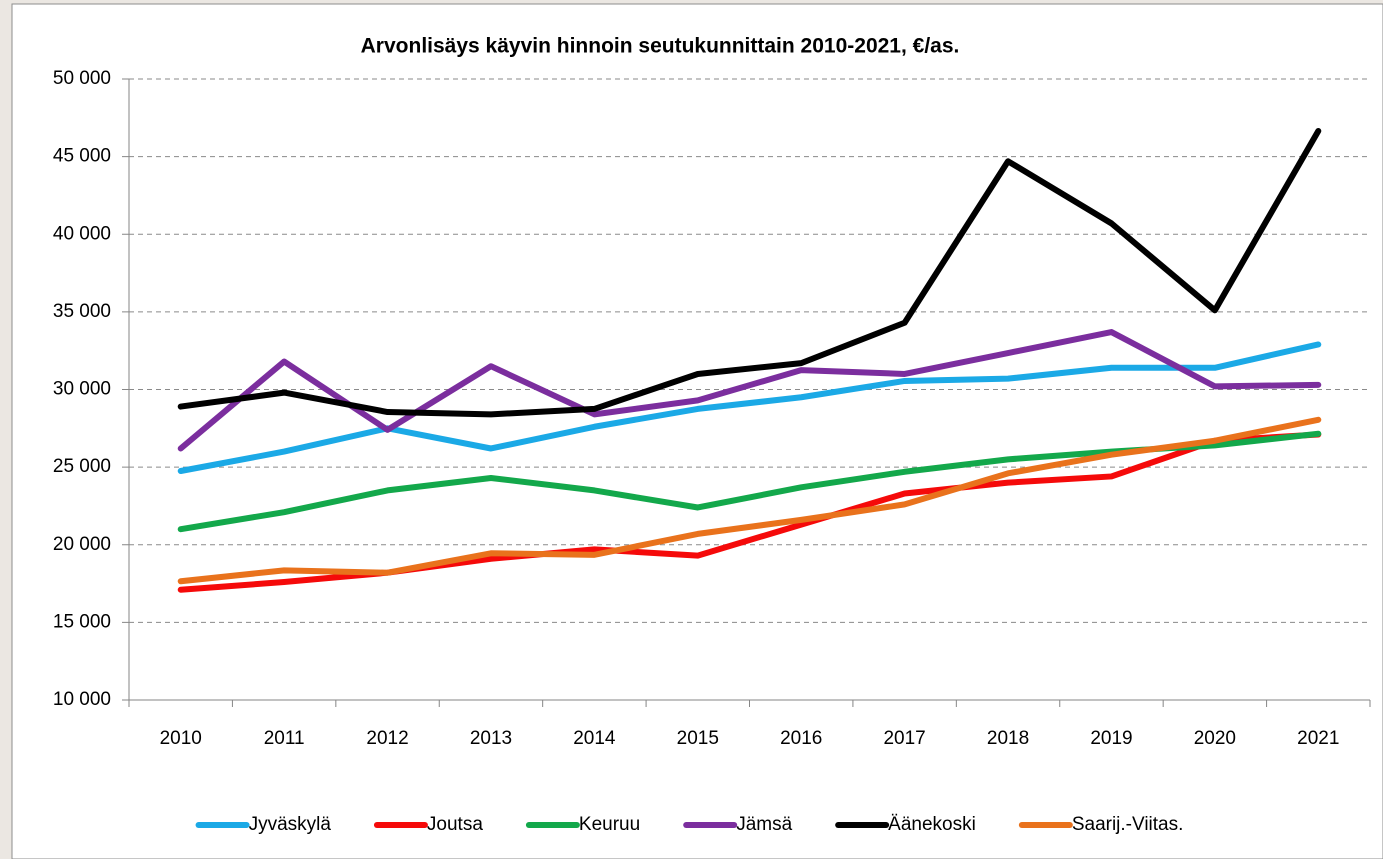 This screenshot has height=859, width=1383. Describe the element at coordinates (387, 738) in the screenshot. I see `x-tick-label: 2012` at that location.